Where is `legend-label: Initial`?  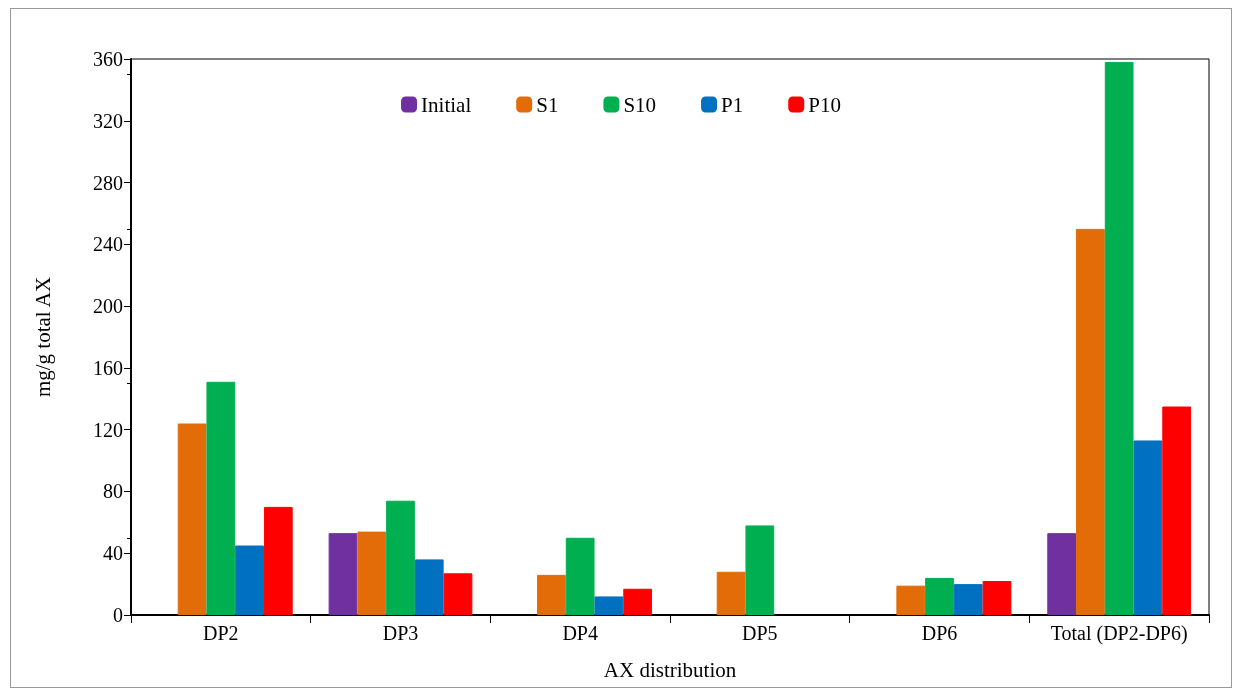 legend-label: Initial is located at coordinates (445, 104).